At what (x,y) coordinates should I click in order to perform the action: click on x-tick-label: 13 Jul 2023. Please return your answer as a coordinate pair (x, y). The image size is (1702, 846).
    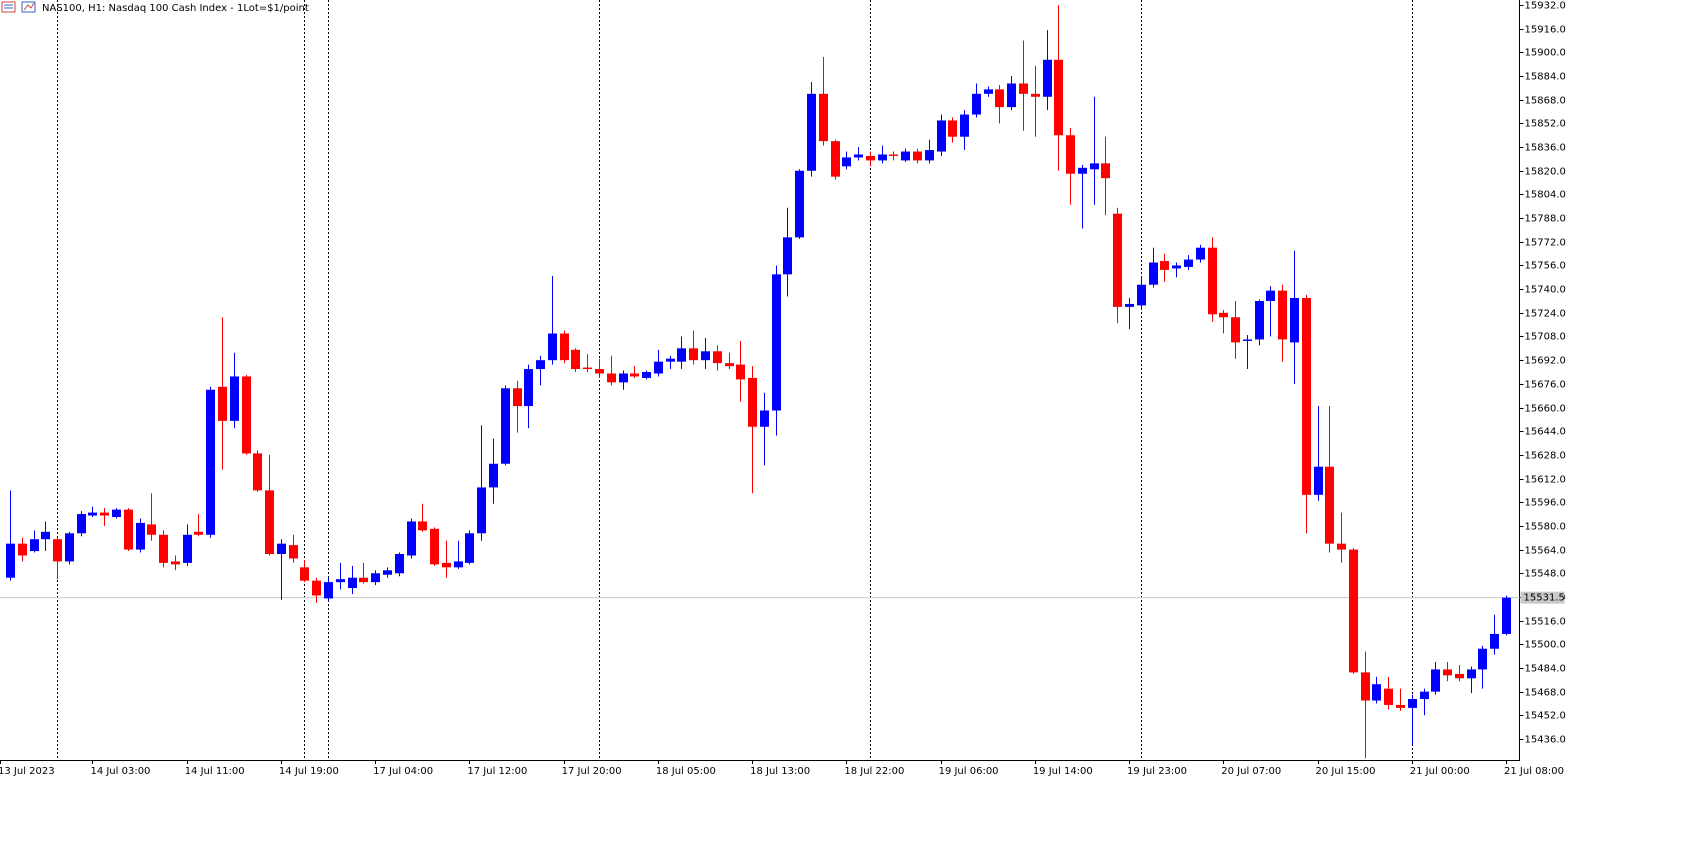
    Looking at the image, I should click on (27, 771).